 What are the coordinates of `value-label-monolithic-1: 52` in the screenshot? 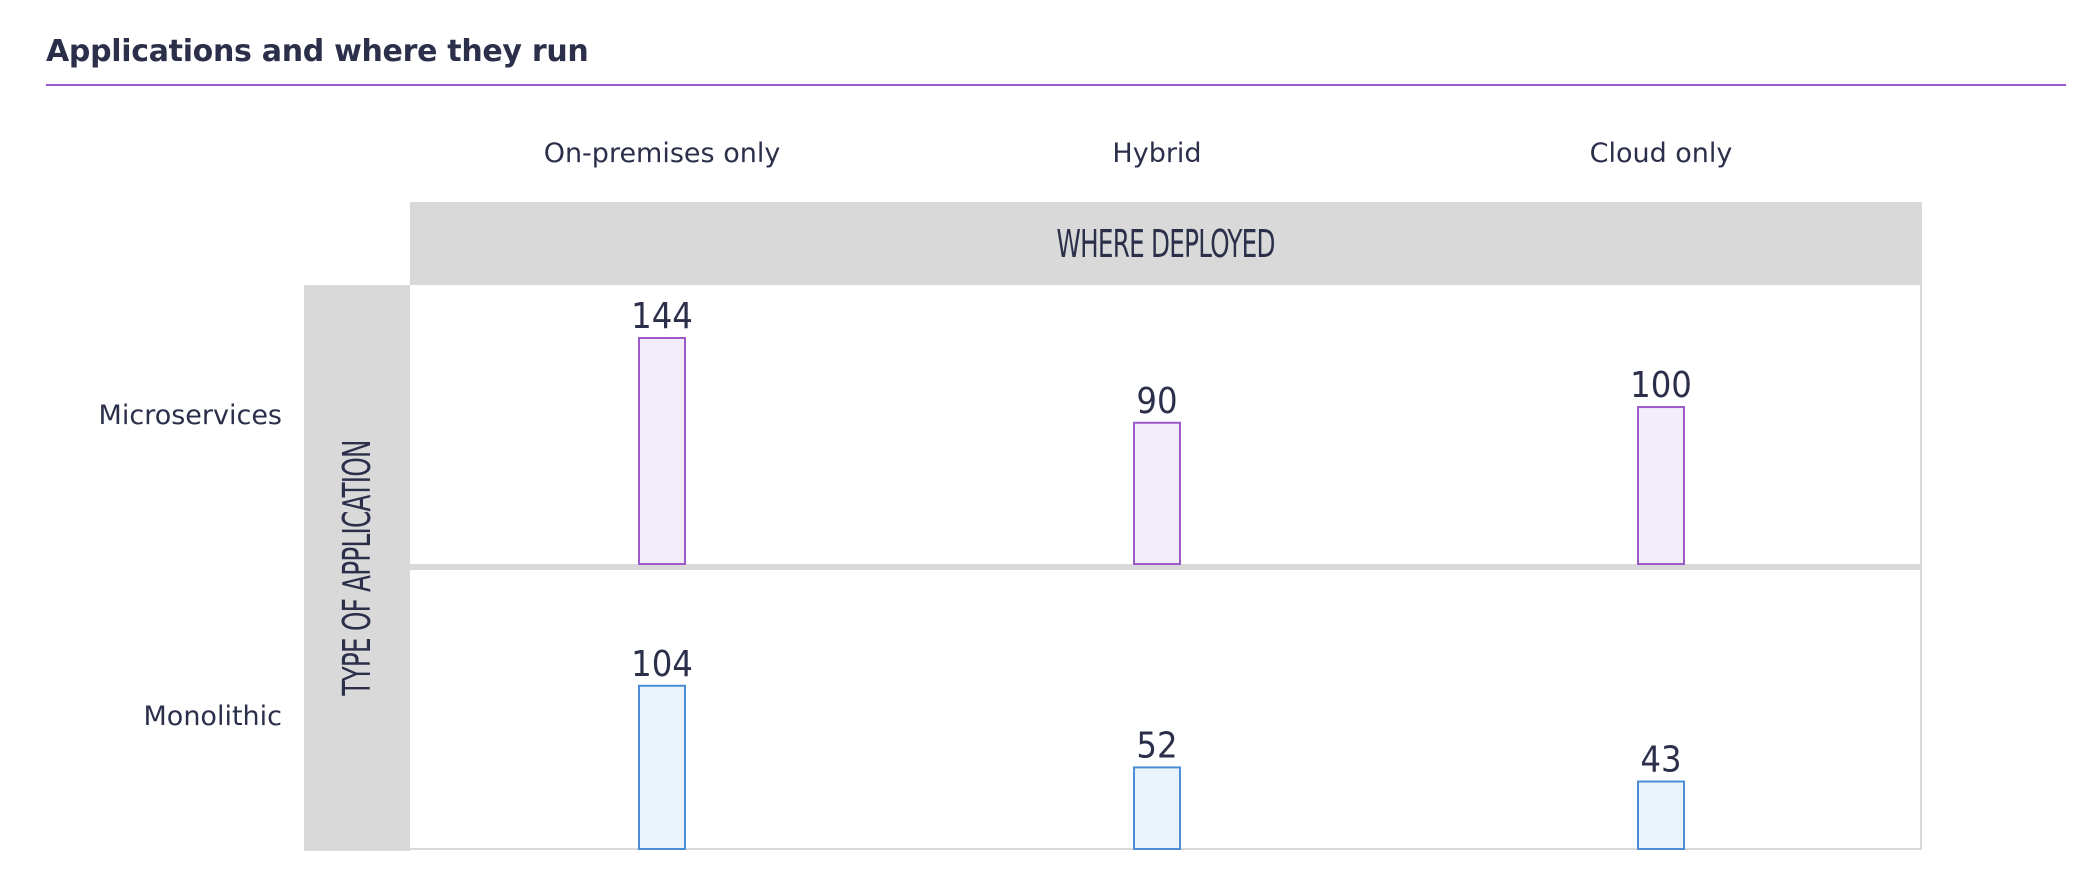 It's located at (1156, 745).